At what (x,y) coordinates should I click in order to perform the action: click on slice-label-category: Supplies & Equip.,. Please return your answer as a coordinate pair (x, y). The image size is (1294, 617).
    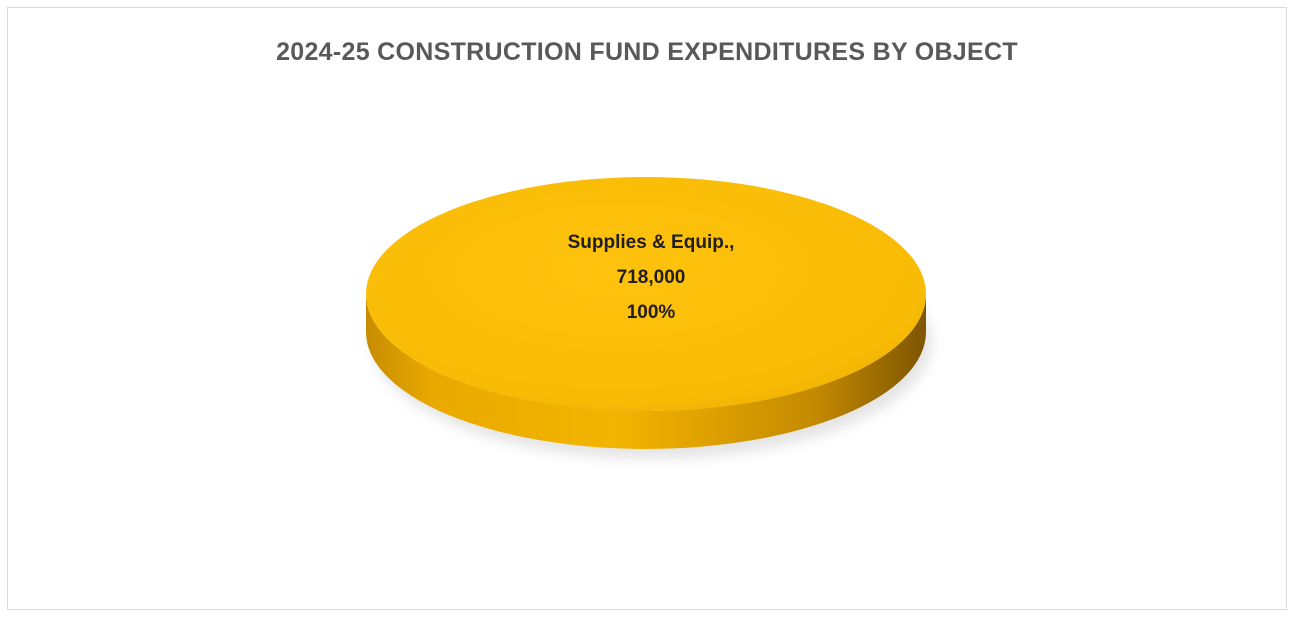
    Looking at the image, I should click on (651, 242).